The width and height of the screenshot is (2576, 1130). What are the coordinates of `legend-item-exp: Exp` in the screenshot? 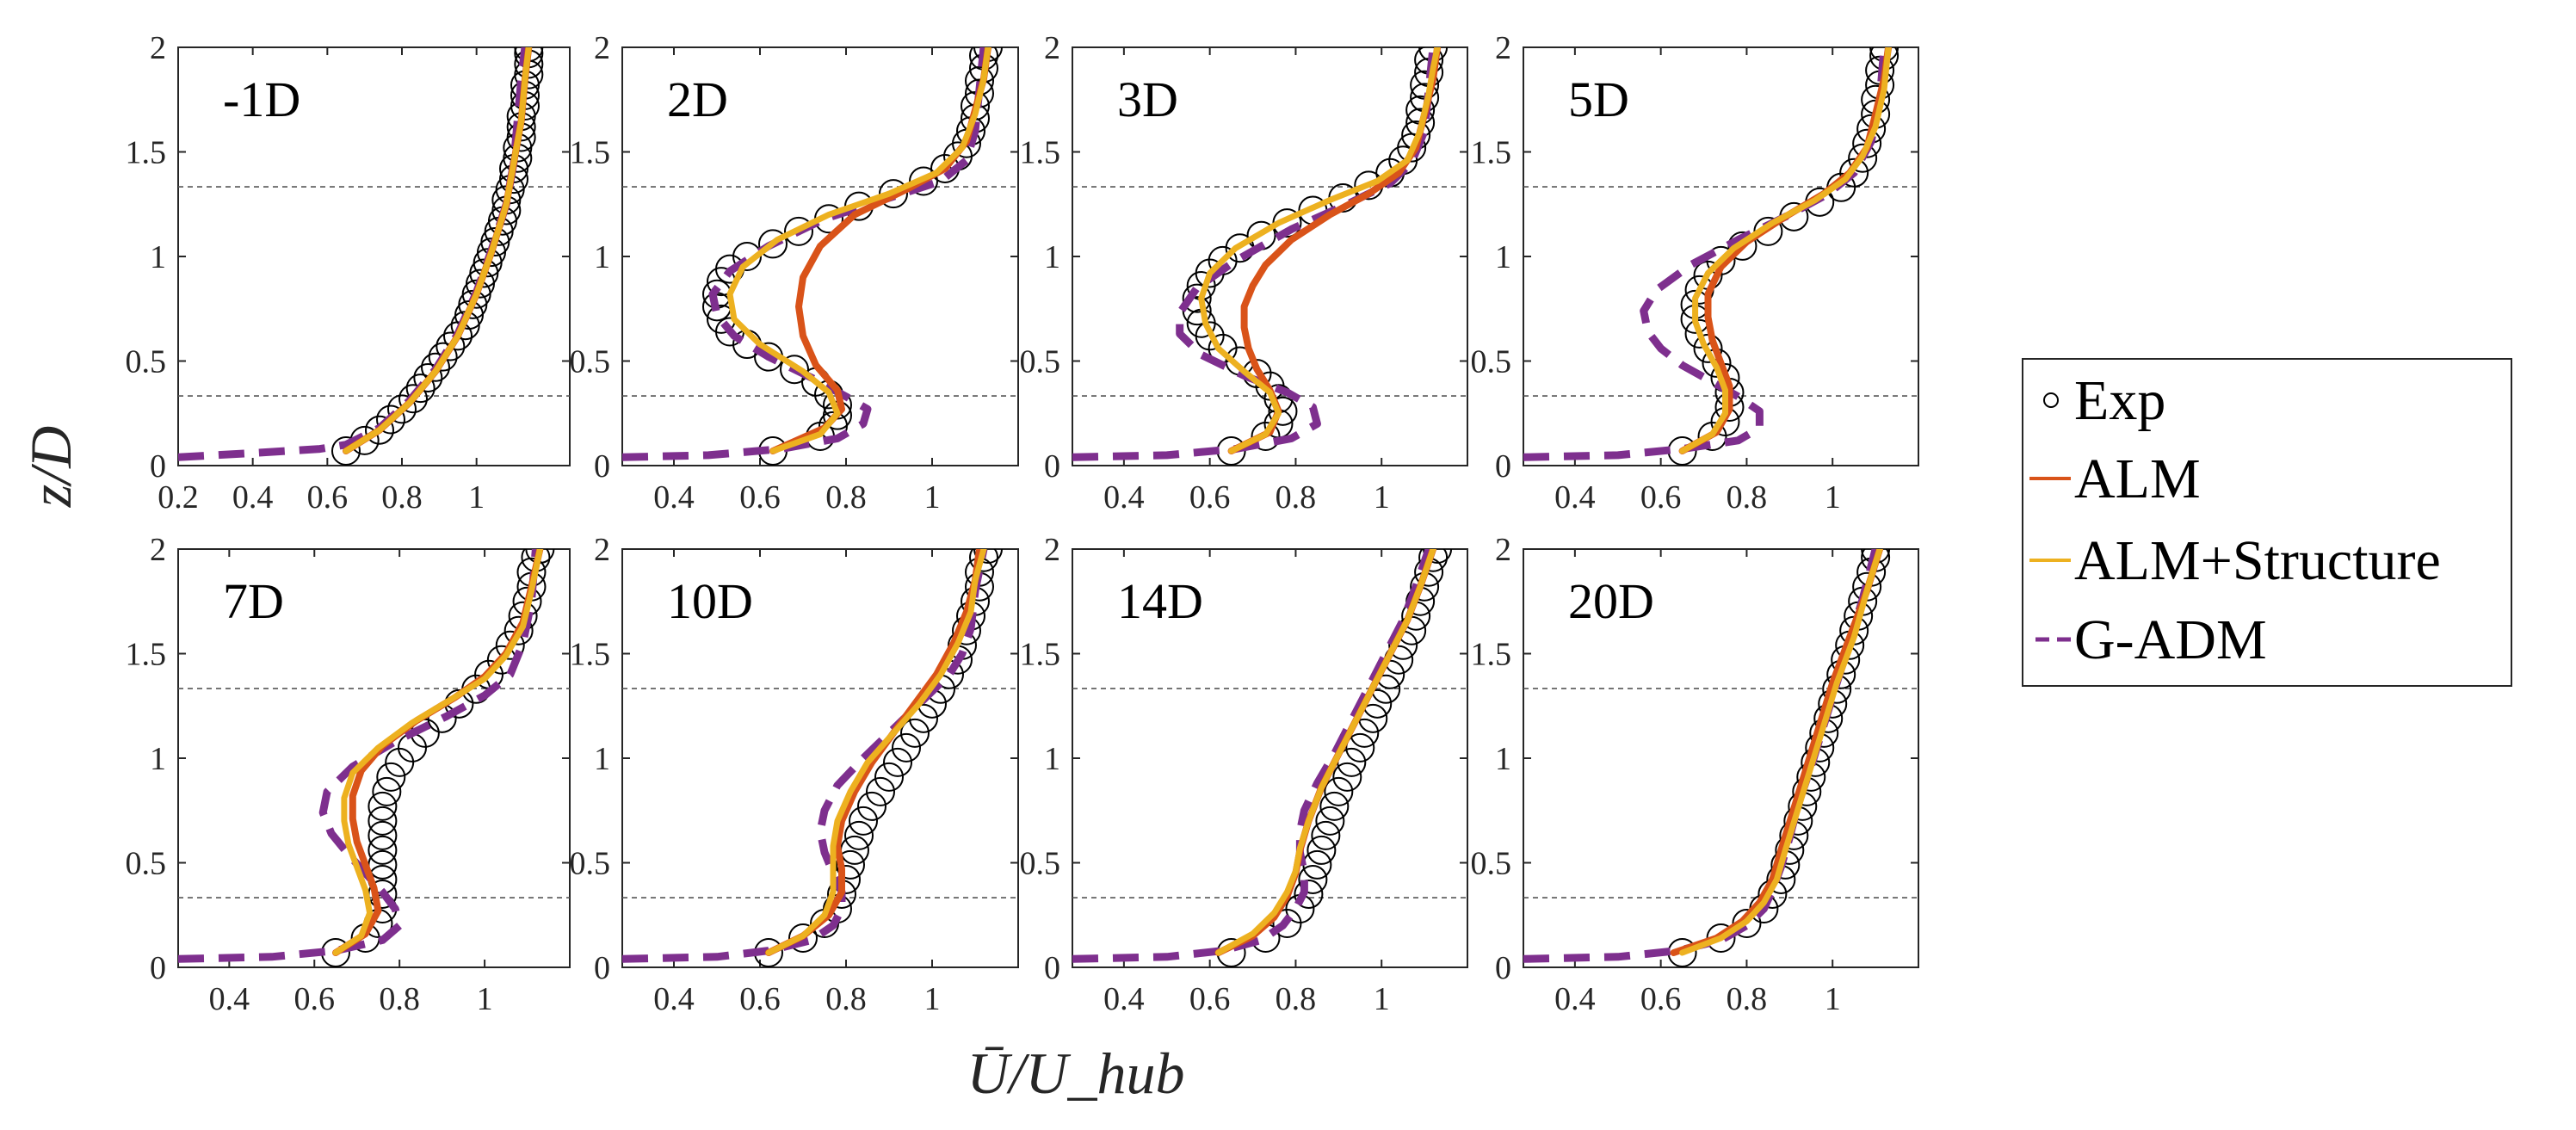 It's located at (2104, 400).